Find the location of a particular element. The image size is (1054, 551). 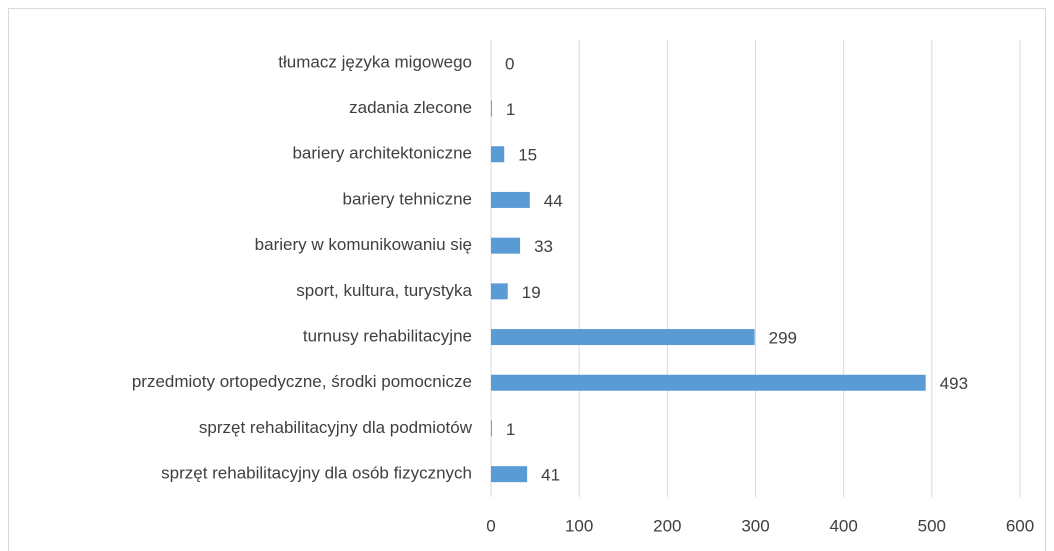

data-label: 0 is located at coordinates (509, 63).